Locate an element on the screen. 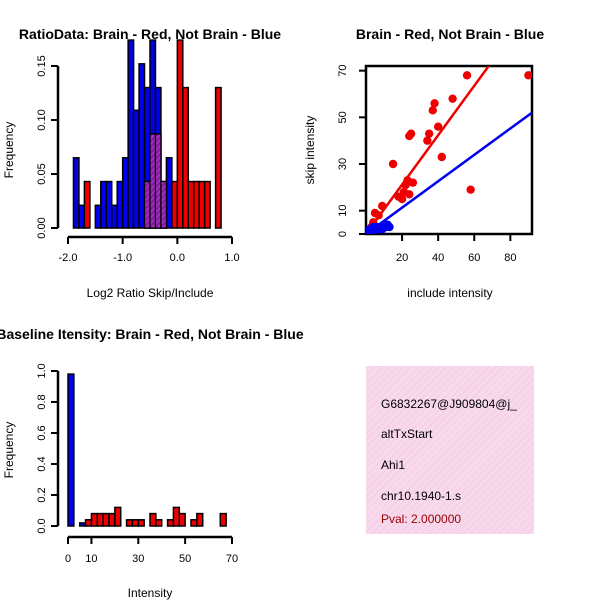 This screenshot has height=600, width=600. x-axis-label: Intensity is located at coordinates (150, 593).